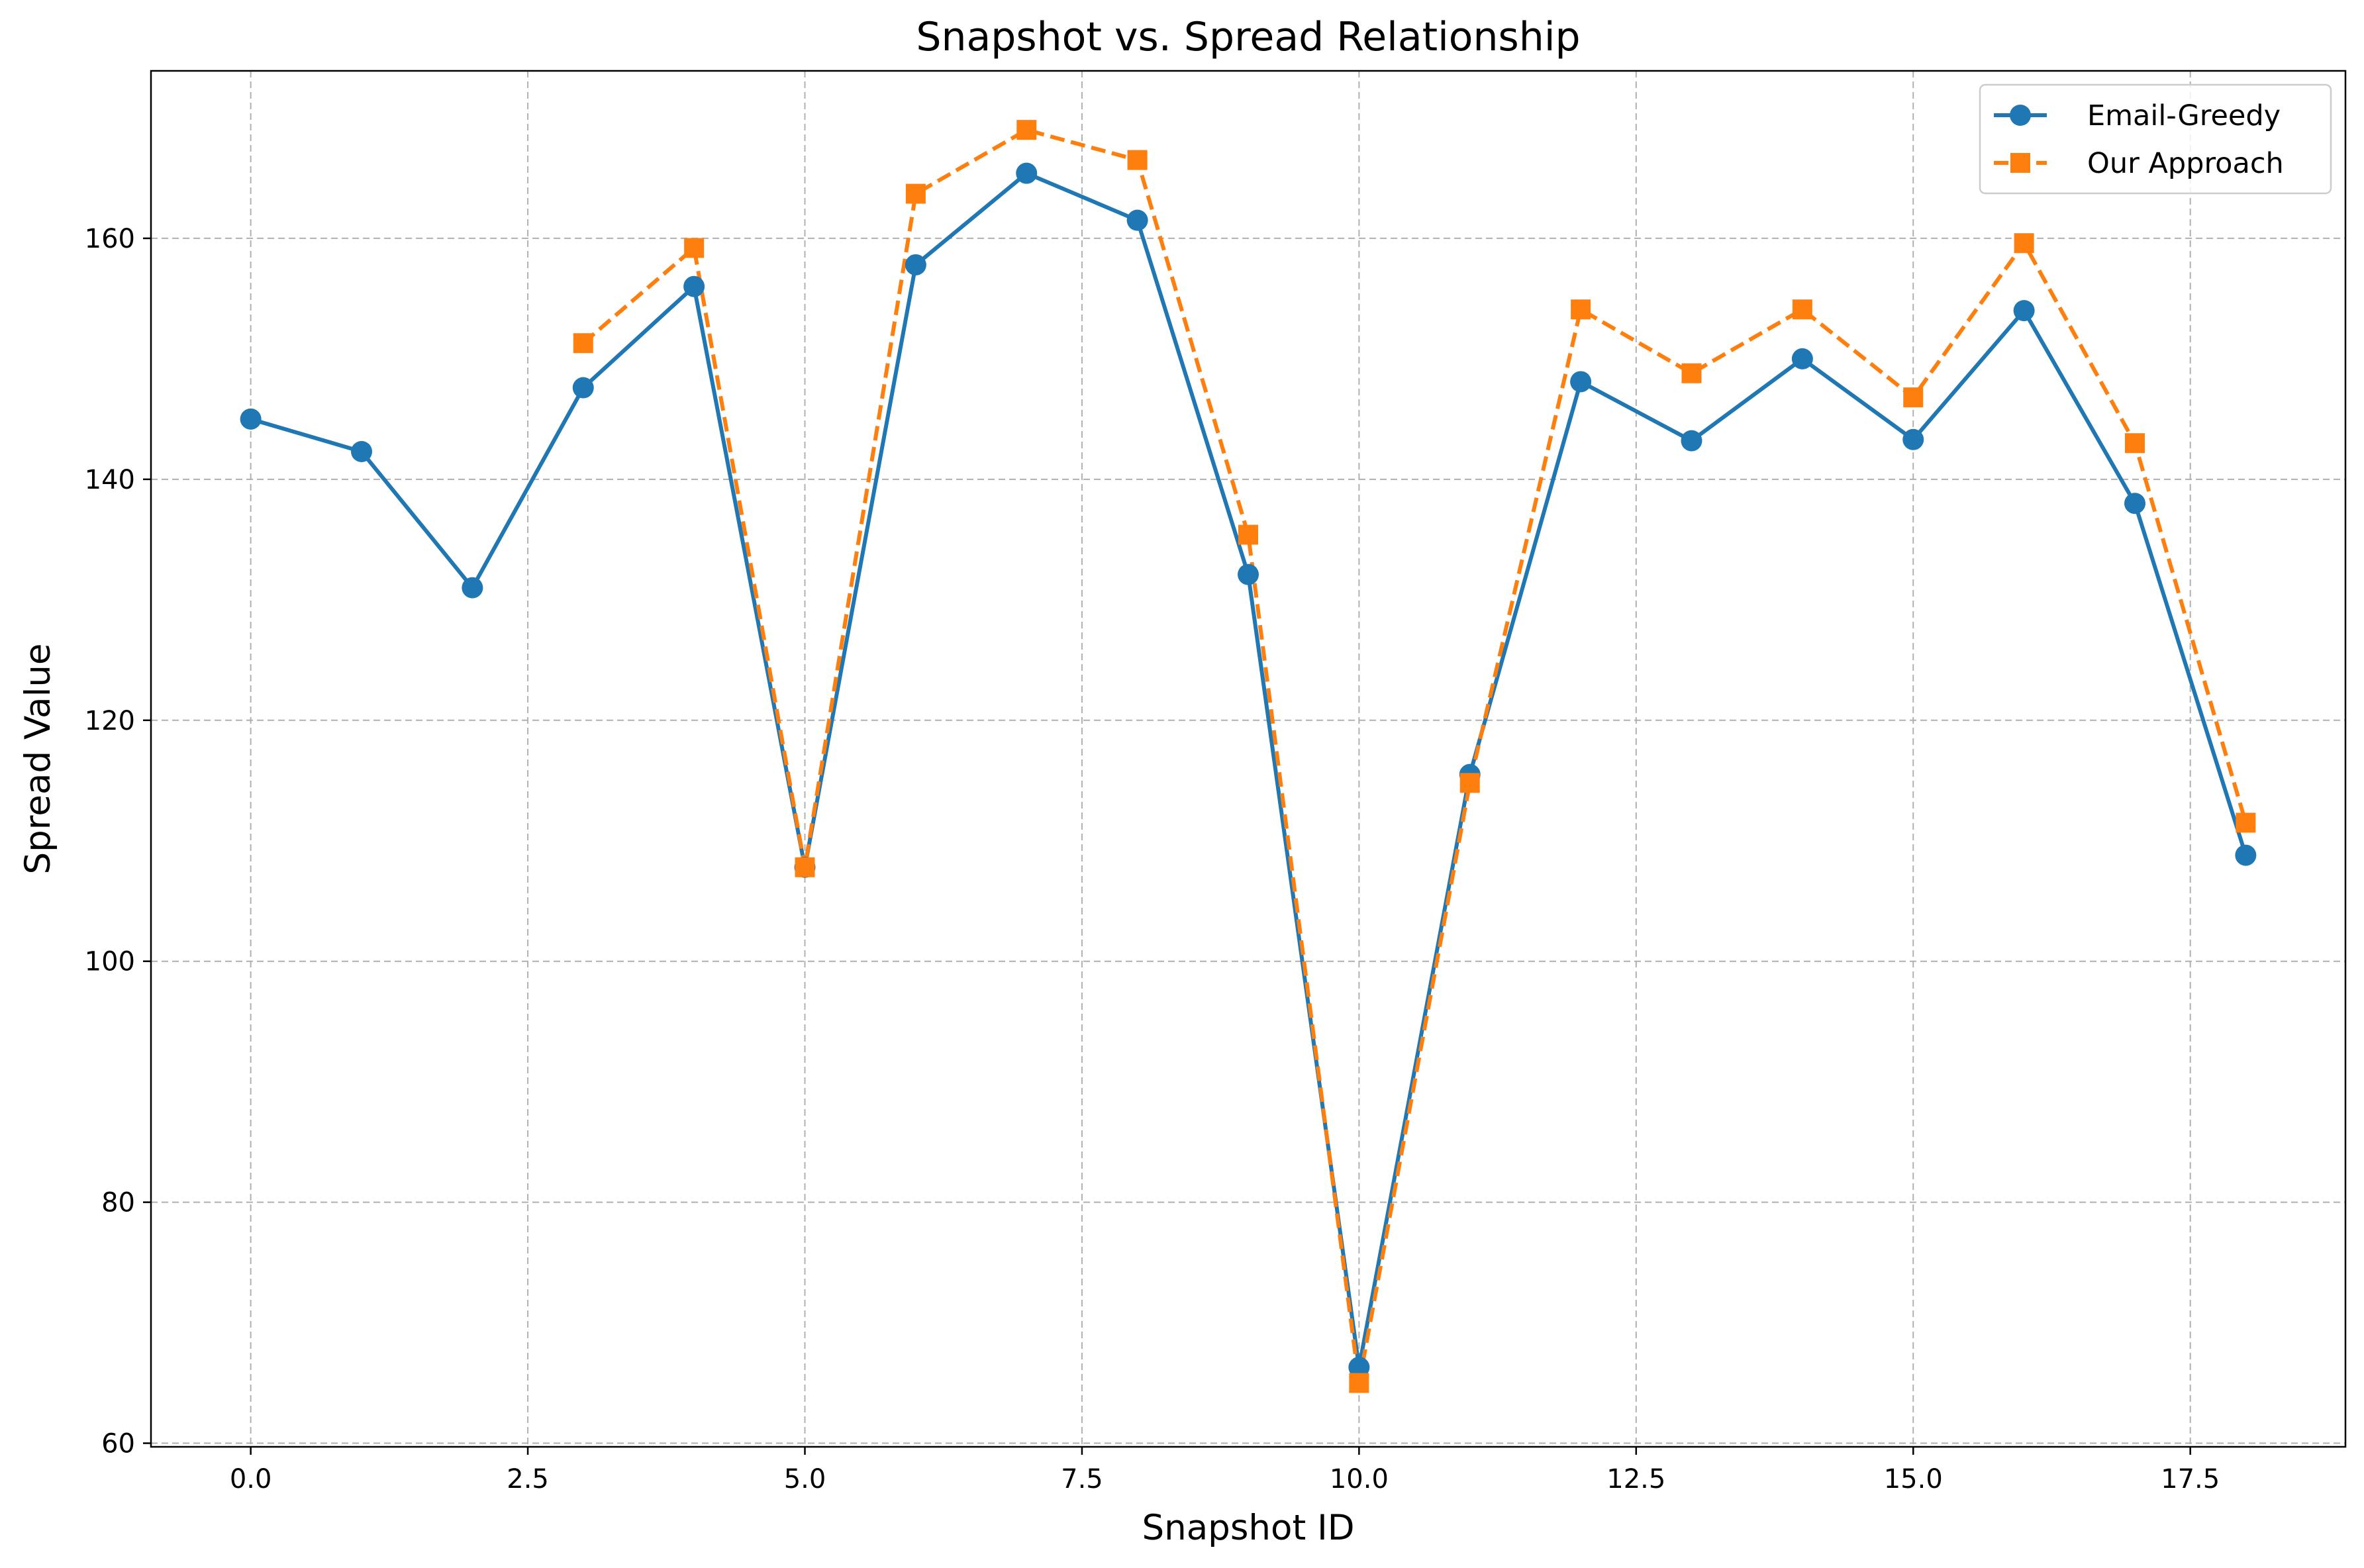 The height and width of the screenshot is (1568, 2364). Describe the element at coordinates (110, 721) in the screenshot. I see `y-tick-label: 120` at that location.